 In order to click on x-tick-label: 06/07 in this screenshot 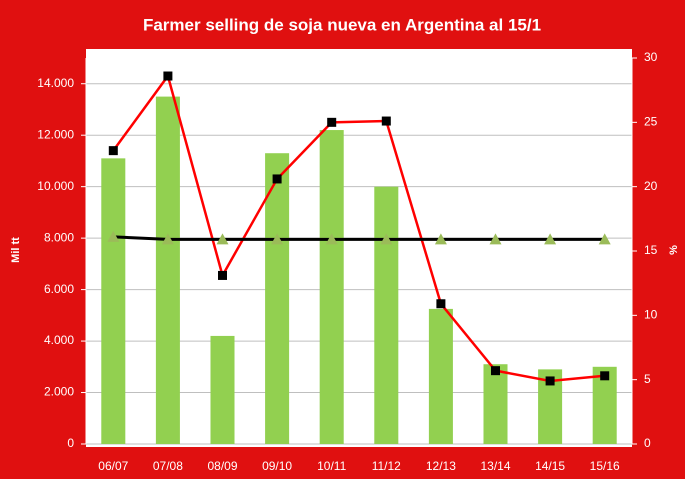, I will do `click(113, 466)`.